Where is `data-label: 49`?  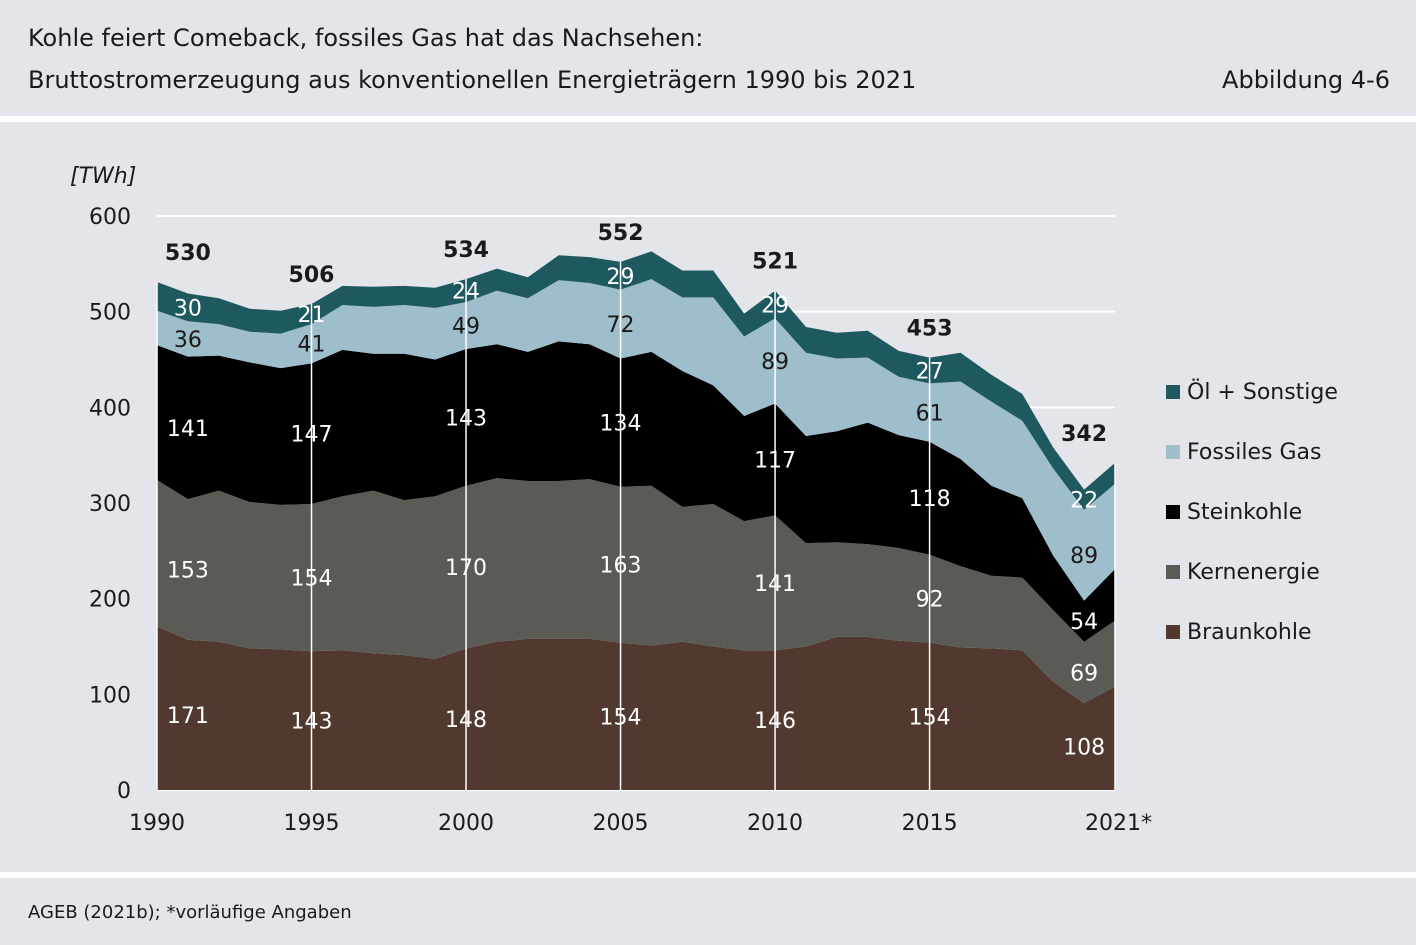 data-label: 49 is located at coordinates (466, 327).